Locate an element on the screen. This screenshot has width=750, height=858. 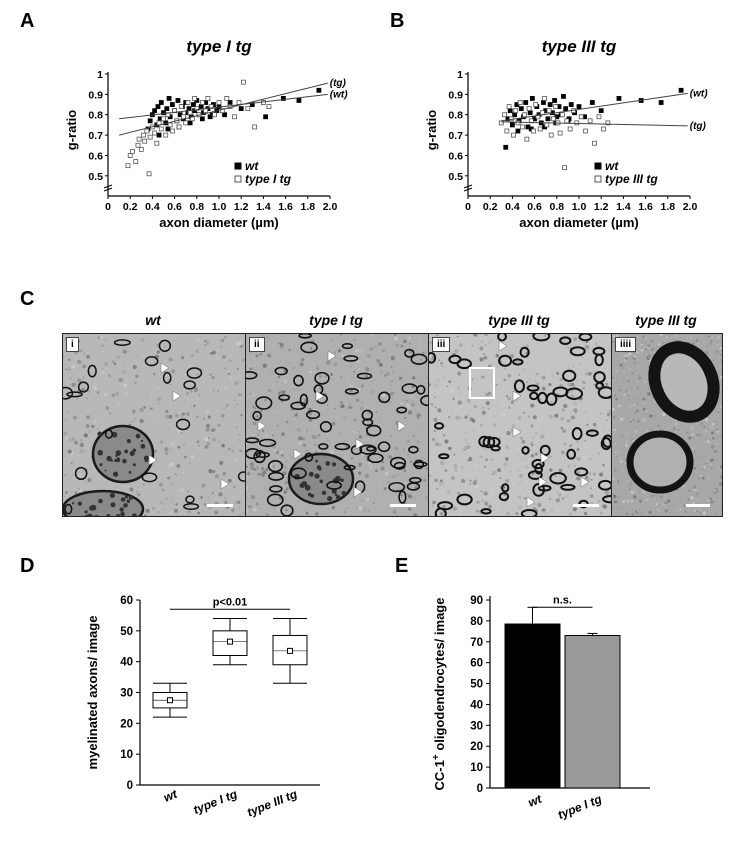
y-tick-label: 0.5 is located at coordinates (455, 177).